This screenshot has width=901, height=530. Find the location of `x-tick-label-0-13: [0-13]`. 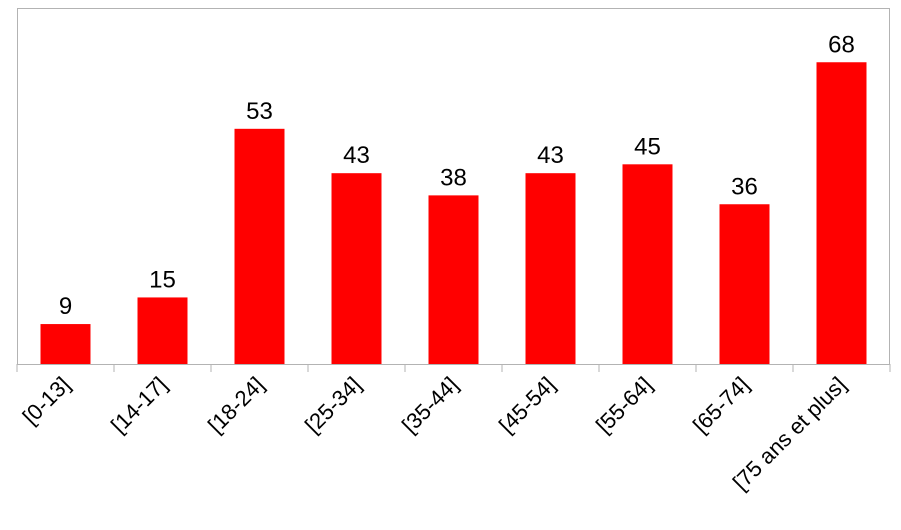

x-tick-label-0-13: [0-13] is located at coordinates (46, 400).